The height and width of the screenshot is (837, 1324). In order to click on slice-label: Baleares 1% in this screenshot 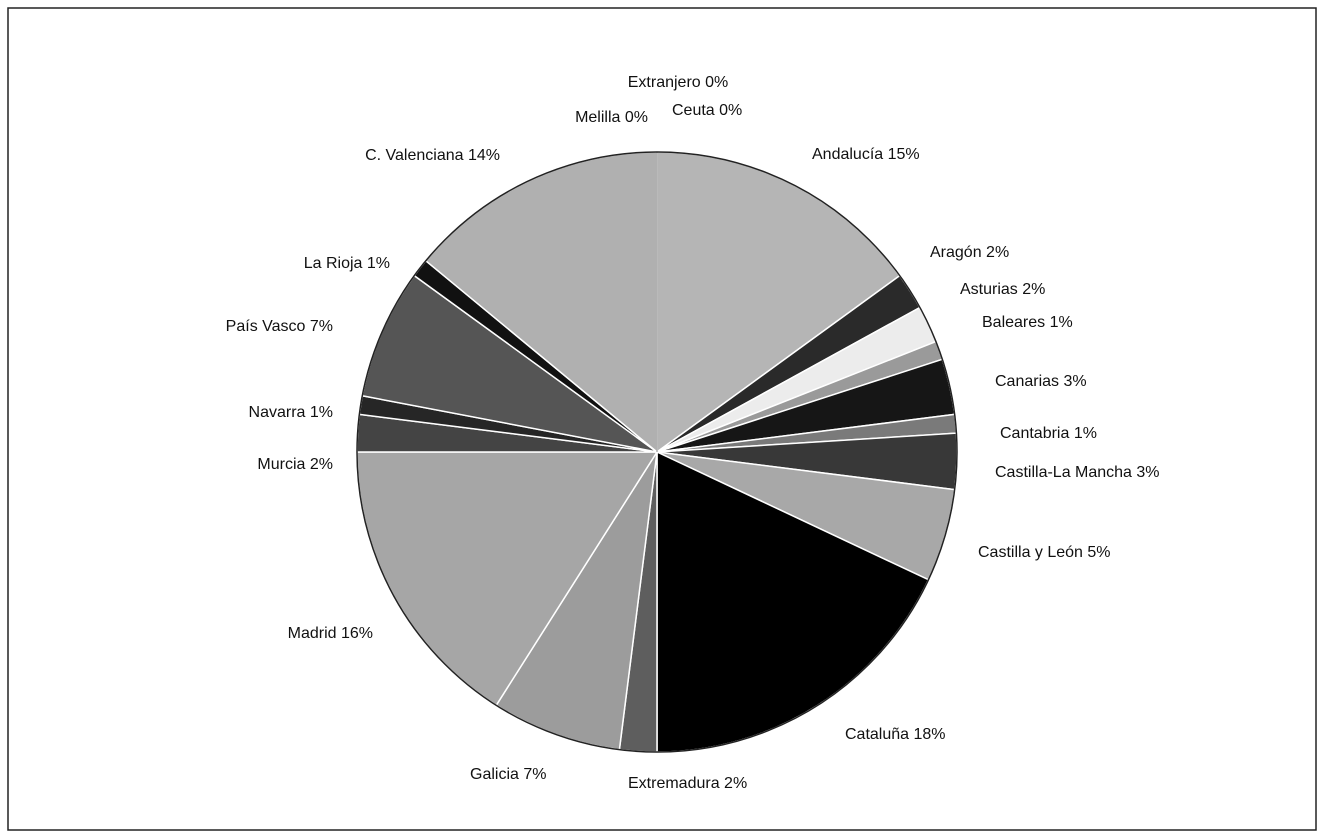, I will do `click(1027, 322)`.